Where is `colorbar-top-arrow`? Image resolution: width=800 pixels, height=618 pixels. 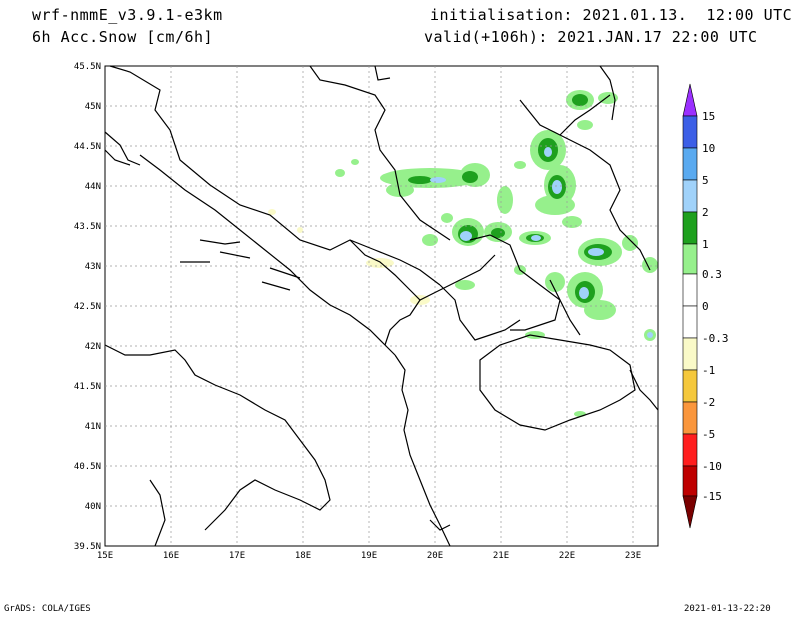 colorbar-top-arrow is located at coordinates (690, 100).